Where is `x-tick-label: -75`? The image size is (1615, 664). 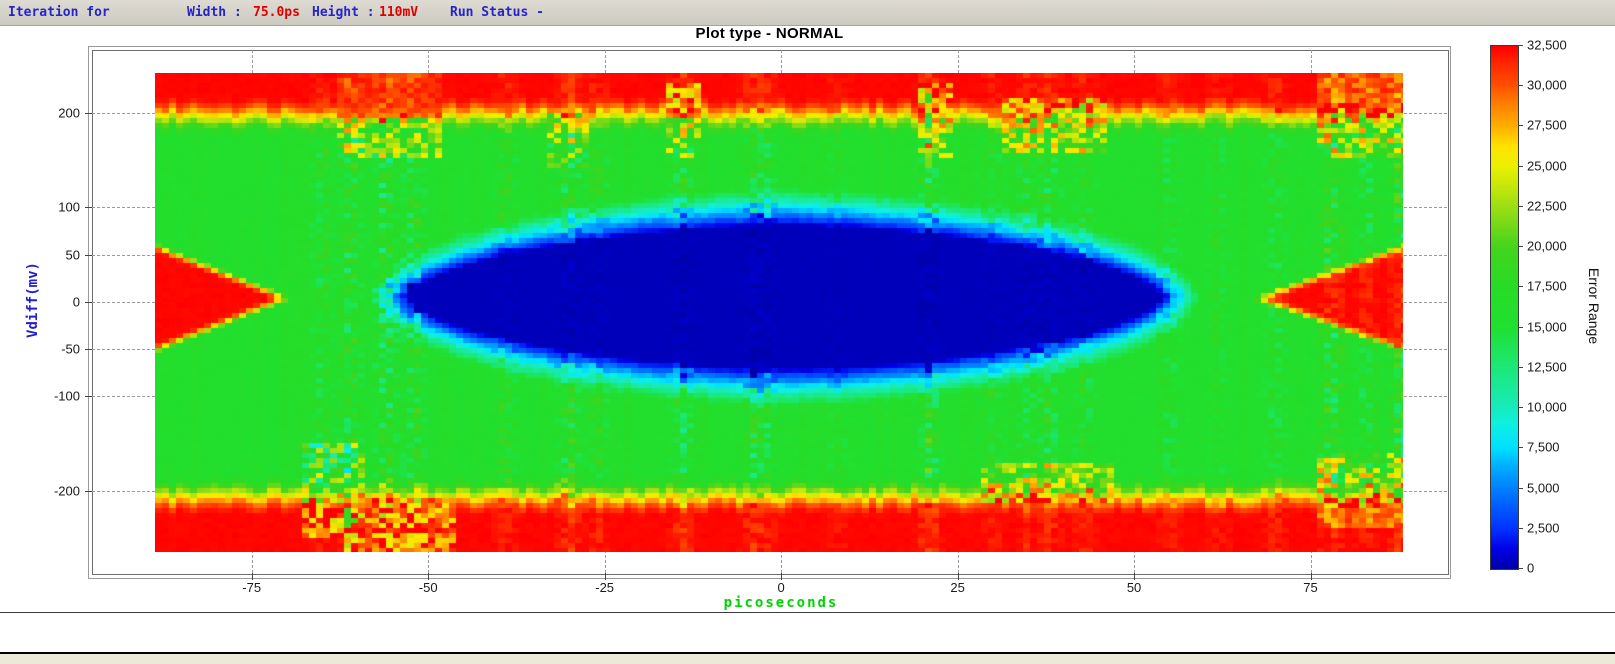 x-tick-label: -75 is located at coordinates (252, 587).